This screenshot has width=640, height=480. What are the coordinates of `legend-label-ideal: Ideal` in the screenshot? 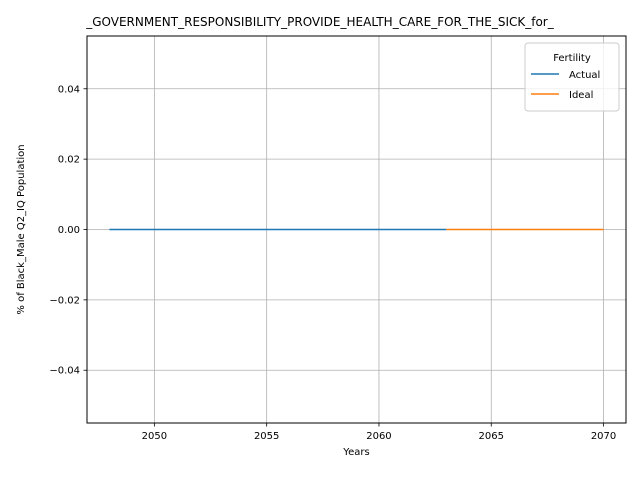 It's located at (581, 95).